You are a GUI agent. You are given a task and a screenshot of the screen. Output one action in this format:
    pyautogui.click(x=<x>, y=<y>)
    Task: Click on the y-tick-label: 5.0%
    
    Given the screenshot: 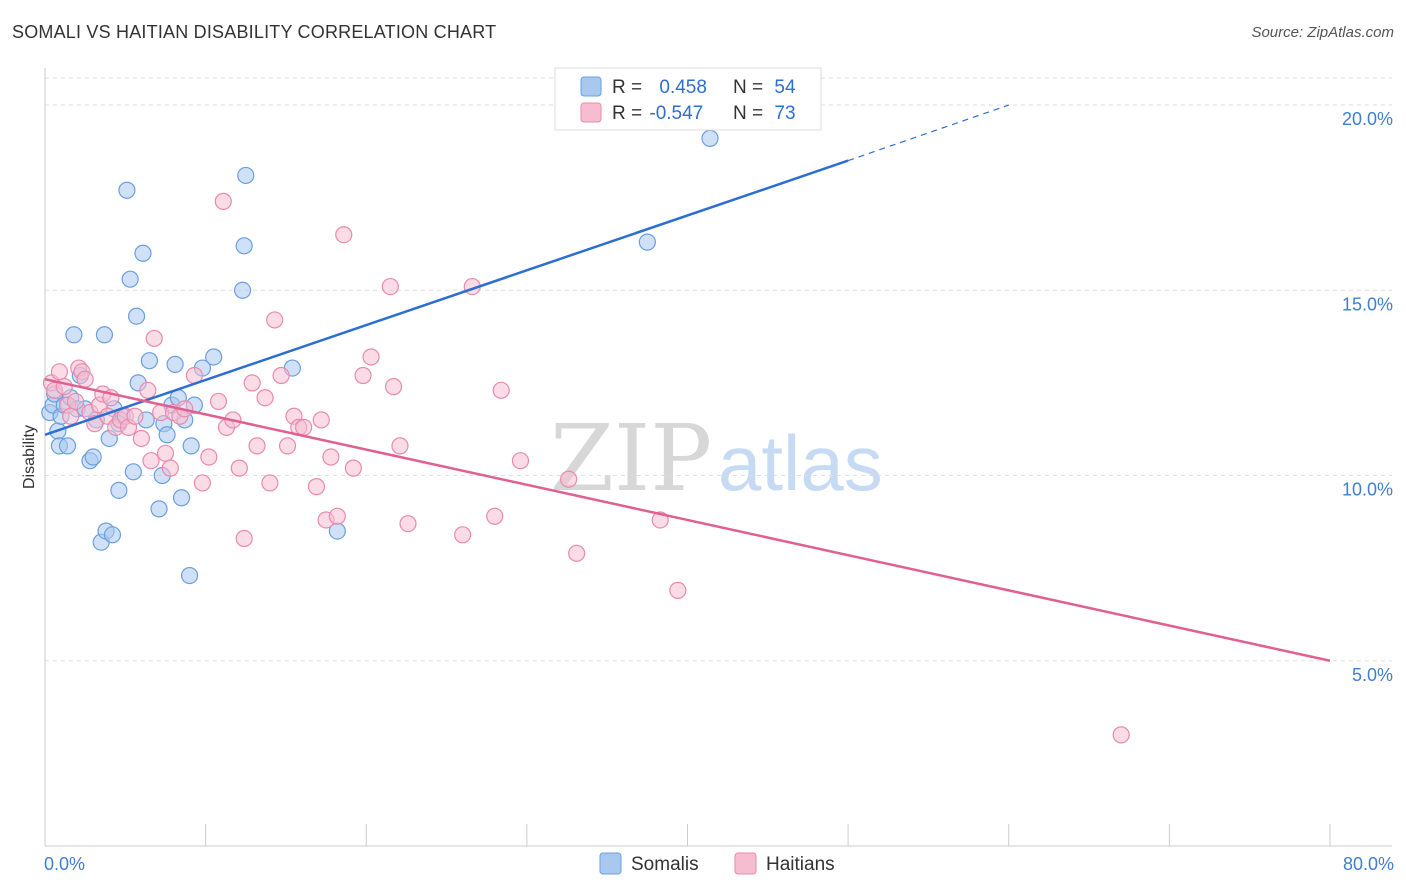 What is the action you would take?
    pyautogui.click(x=1372, y=675)
    